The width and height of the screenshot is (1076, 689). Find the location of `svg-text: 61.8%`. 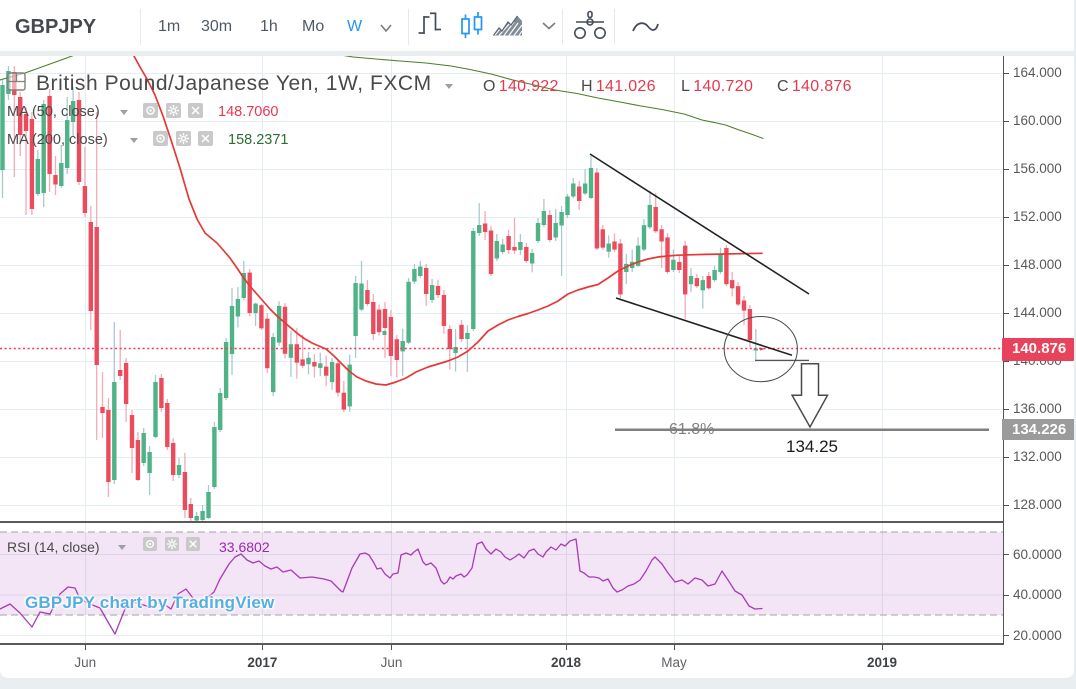

svg-text: 61.8% is located at coordinates (691, 429).